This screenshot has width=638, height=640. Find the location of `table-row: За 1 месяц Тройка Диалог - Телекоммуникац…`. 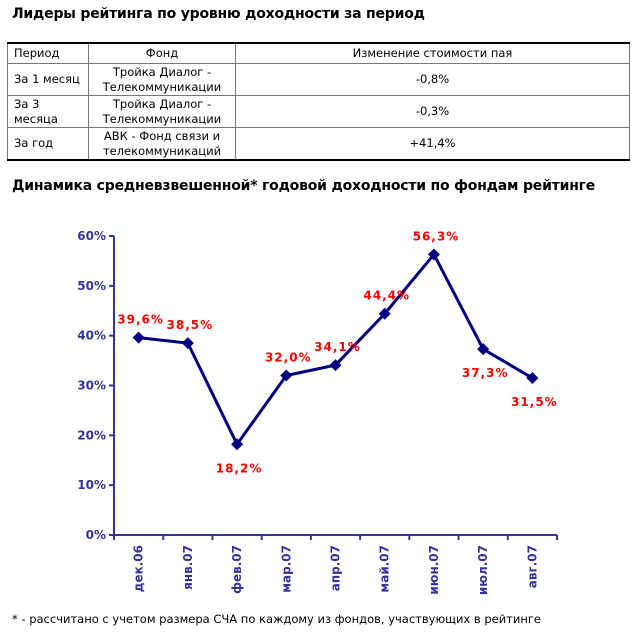

table-row: За 1 месяц Тройка Диалог - Телекоммуникац… is located at coordinates (318, 79).